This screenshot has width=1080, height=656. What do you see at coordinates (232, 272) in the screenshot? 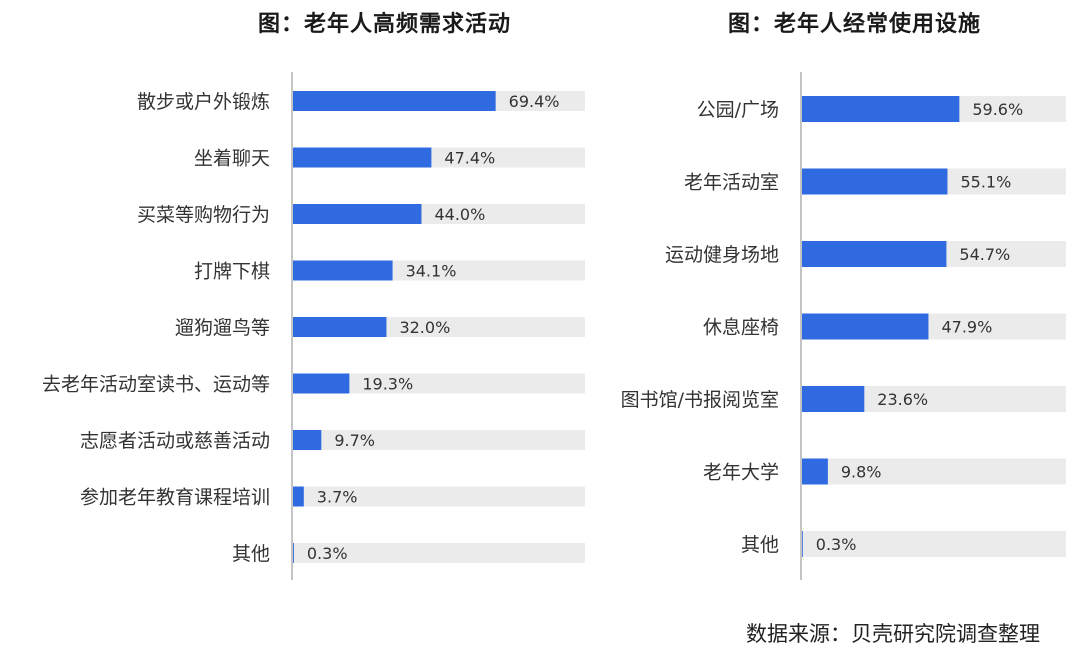
I see `category-label: 打牌下棋` at bounding box center [232, 272].